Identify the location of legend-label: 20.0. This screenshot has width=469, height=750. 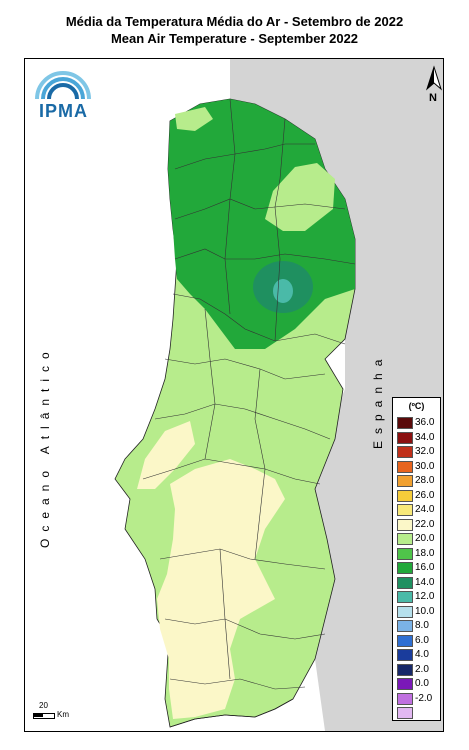
(425, 538).